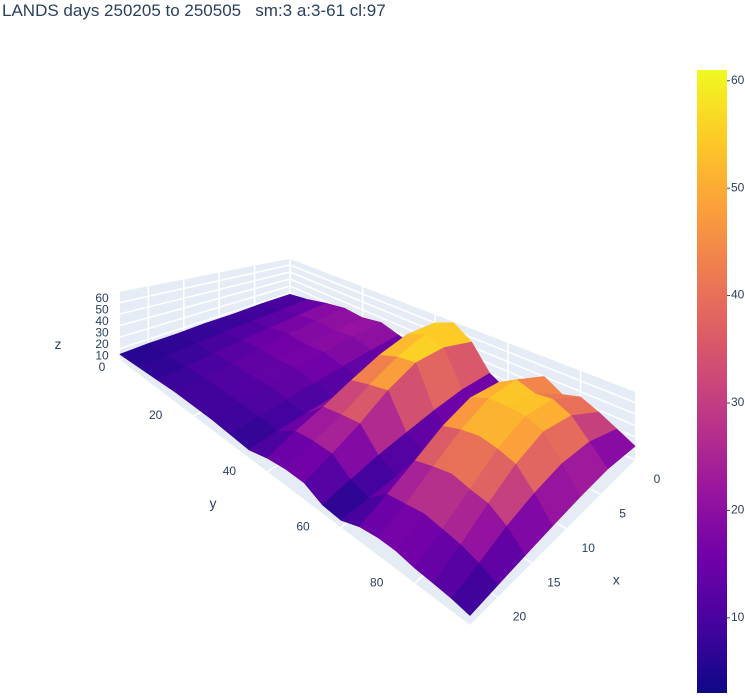 The image size is (745, 698). I want to click on x-tick-label: 5, so click(622, 514).